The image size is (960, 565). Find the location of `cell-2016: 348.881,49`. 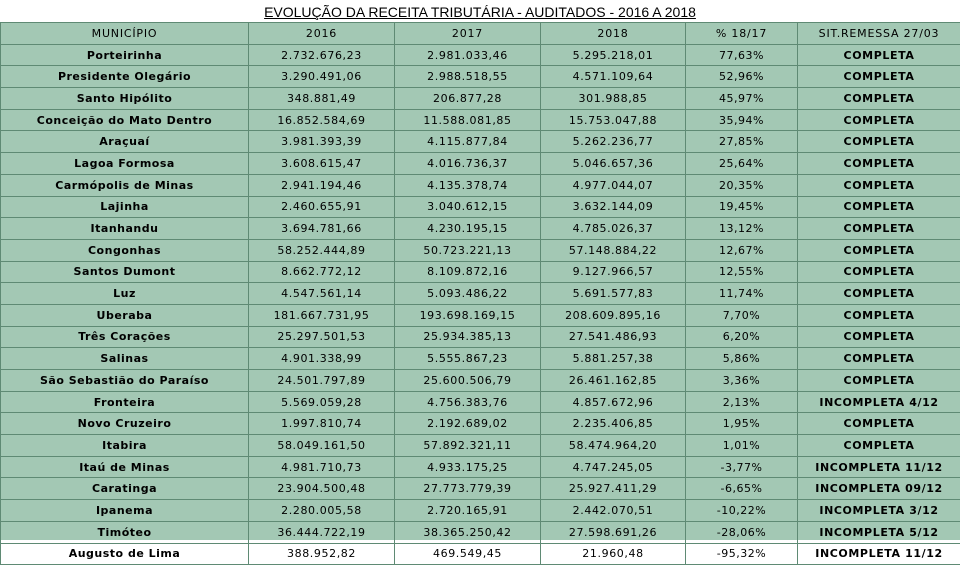

cell-2016: 348.881,49 is located at coordinates (322, 99).